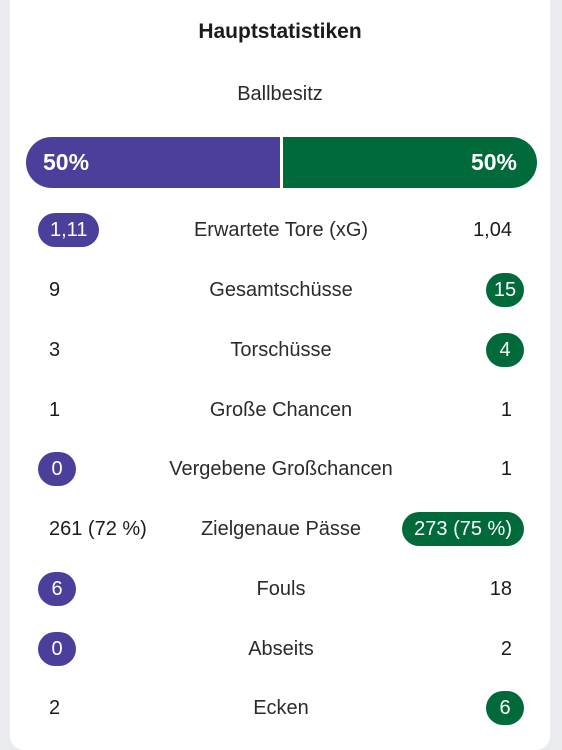  What do you see at coordinates (280, 31) in the screenshot?
I see `card-title: Hauptstatistiken` at bounding box center [280, 31].